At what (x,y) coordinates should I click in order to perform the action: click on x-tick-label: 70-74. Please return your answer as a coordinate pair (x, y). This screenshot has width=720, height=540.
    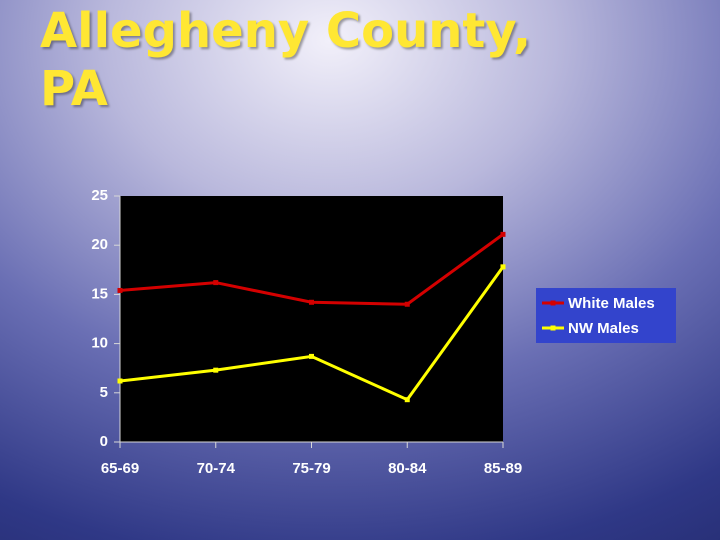
    Looking at the image, I should click on (216, 468).